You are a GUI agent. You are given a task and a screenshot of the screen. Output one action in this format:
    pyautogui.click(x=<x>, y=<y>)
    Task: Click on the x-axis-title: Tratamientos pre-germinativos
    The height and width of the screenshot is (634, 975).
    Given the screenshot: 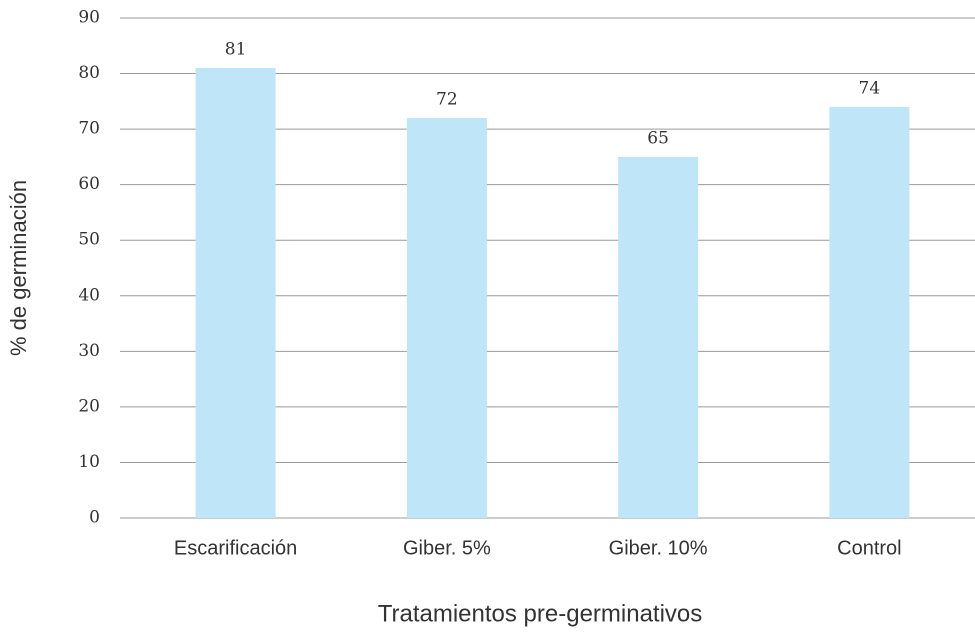 What is the action you would take?
    pyautogui.click(x=540, y=613)
    